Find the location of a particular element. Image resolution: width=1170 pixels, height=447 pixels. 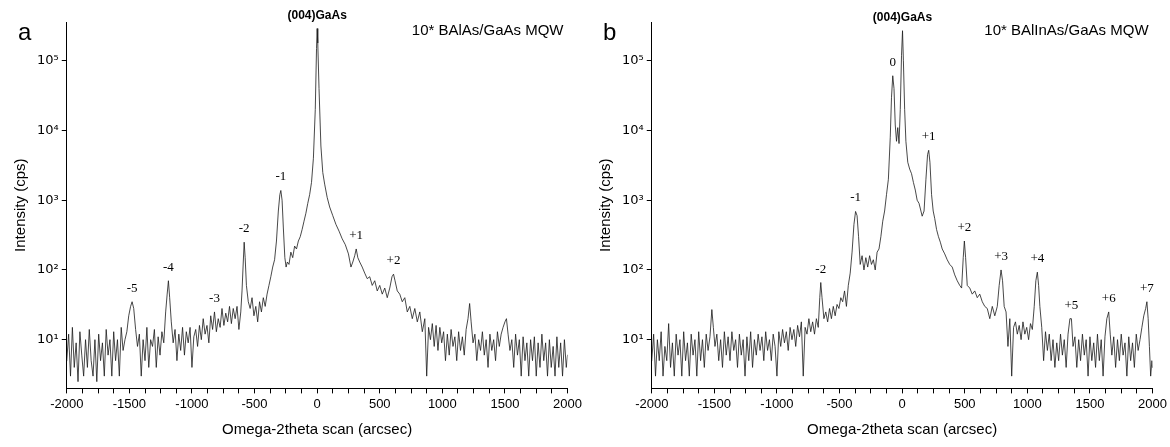

annotation: +6 is located at coordinates (1109, 297).